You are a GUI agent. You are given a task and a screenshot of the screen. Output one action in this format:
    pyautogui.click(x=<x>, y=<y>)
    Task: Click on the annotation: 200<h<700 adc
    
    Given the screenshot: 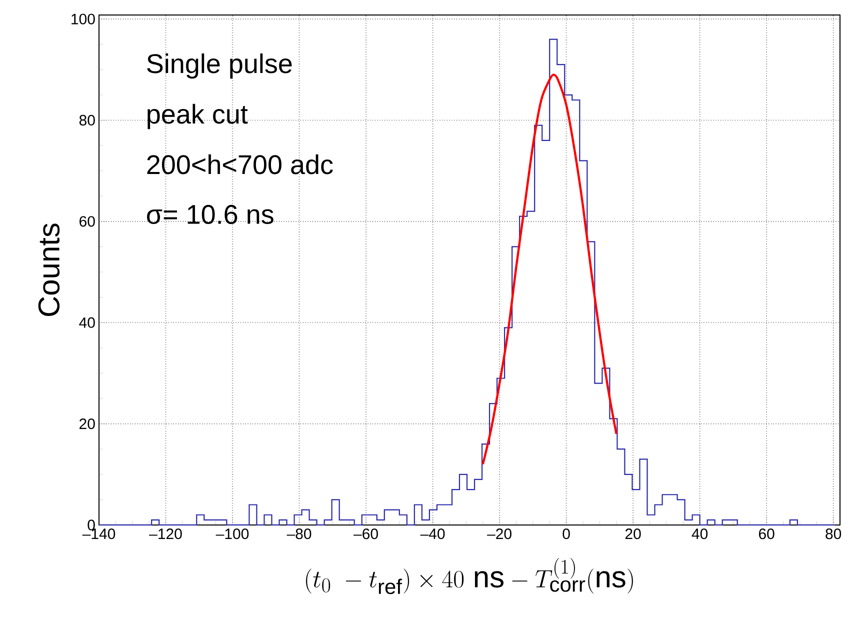 What is the action you would take?
    pyautogui.click(x=240, y=164)
    